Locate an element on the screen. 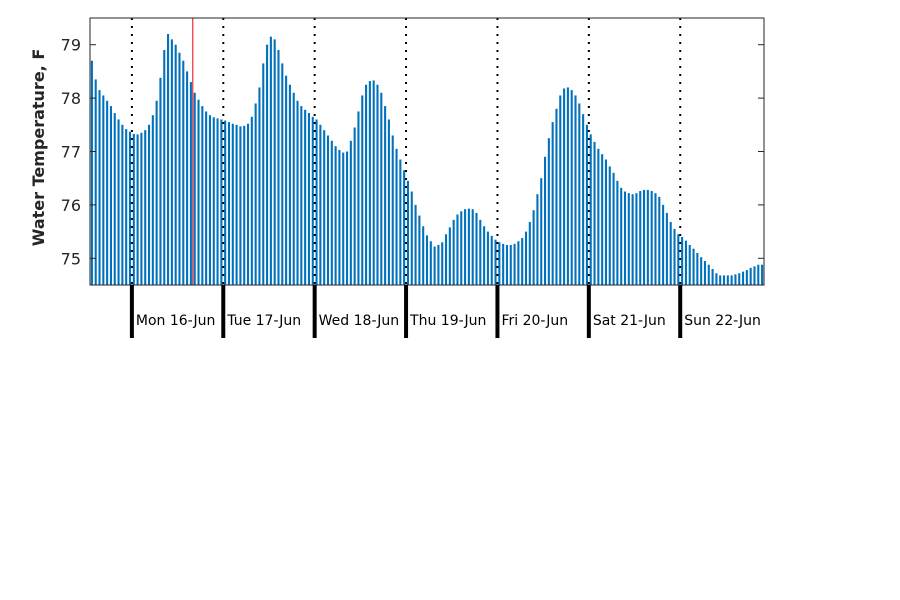 This screenshot has width=900, height=600. day-label: Wed 18-Jun is located at coordinates (359, 321).